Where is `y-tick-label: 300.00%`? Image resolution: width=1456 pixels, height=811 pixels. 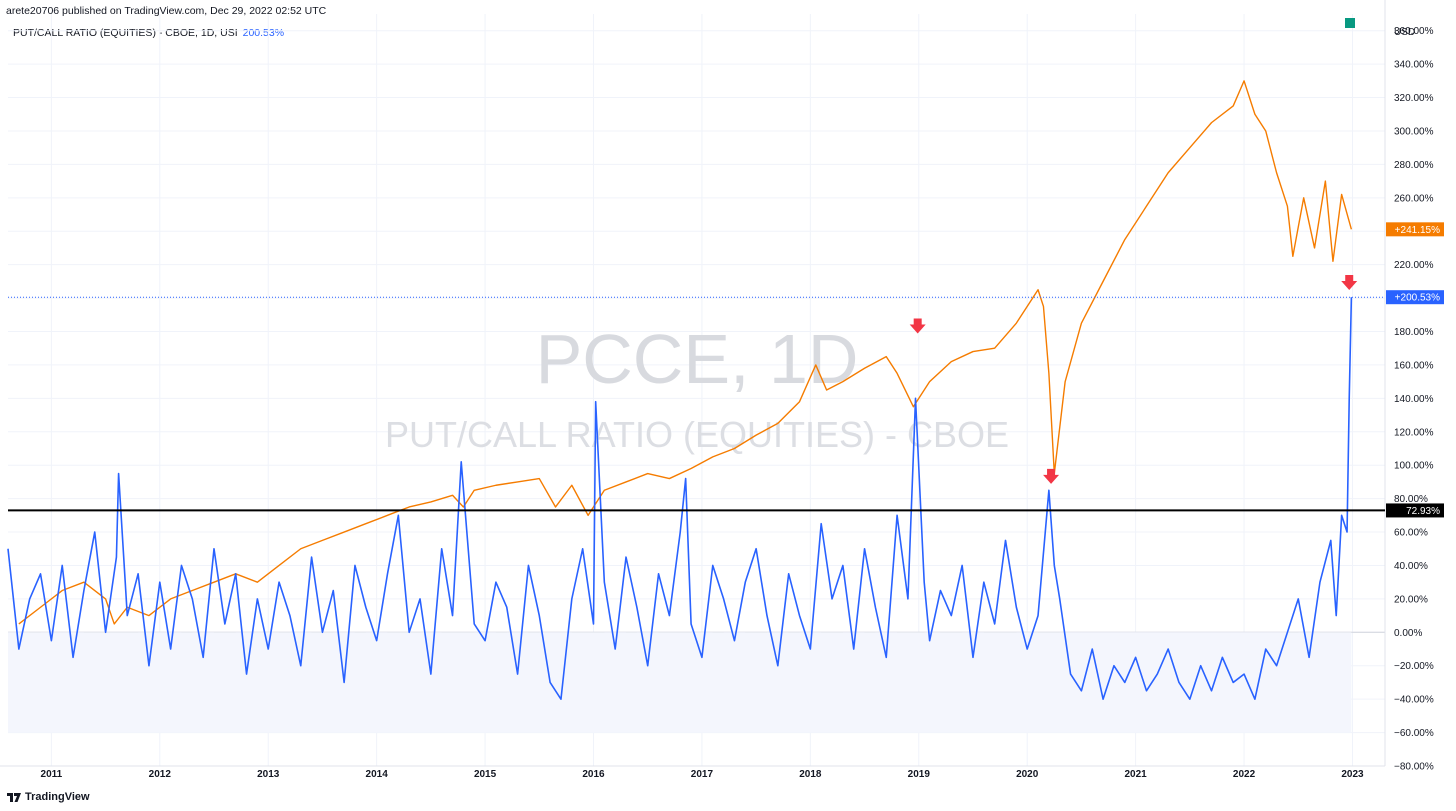
y-tick-label: 300.00% is located at coordinates (1414, 131).